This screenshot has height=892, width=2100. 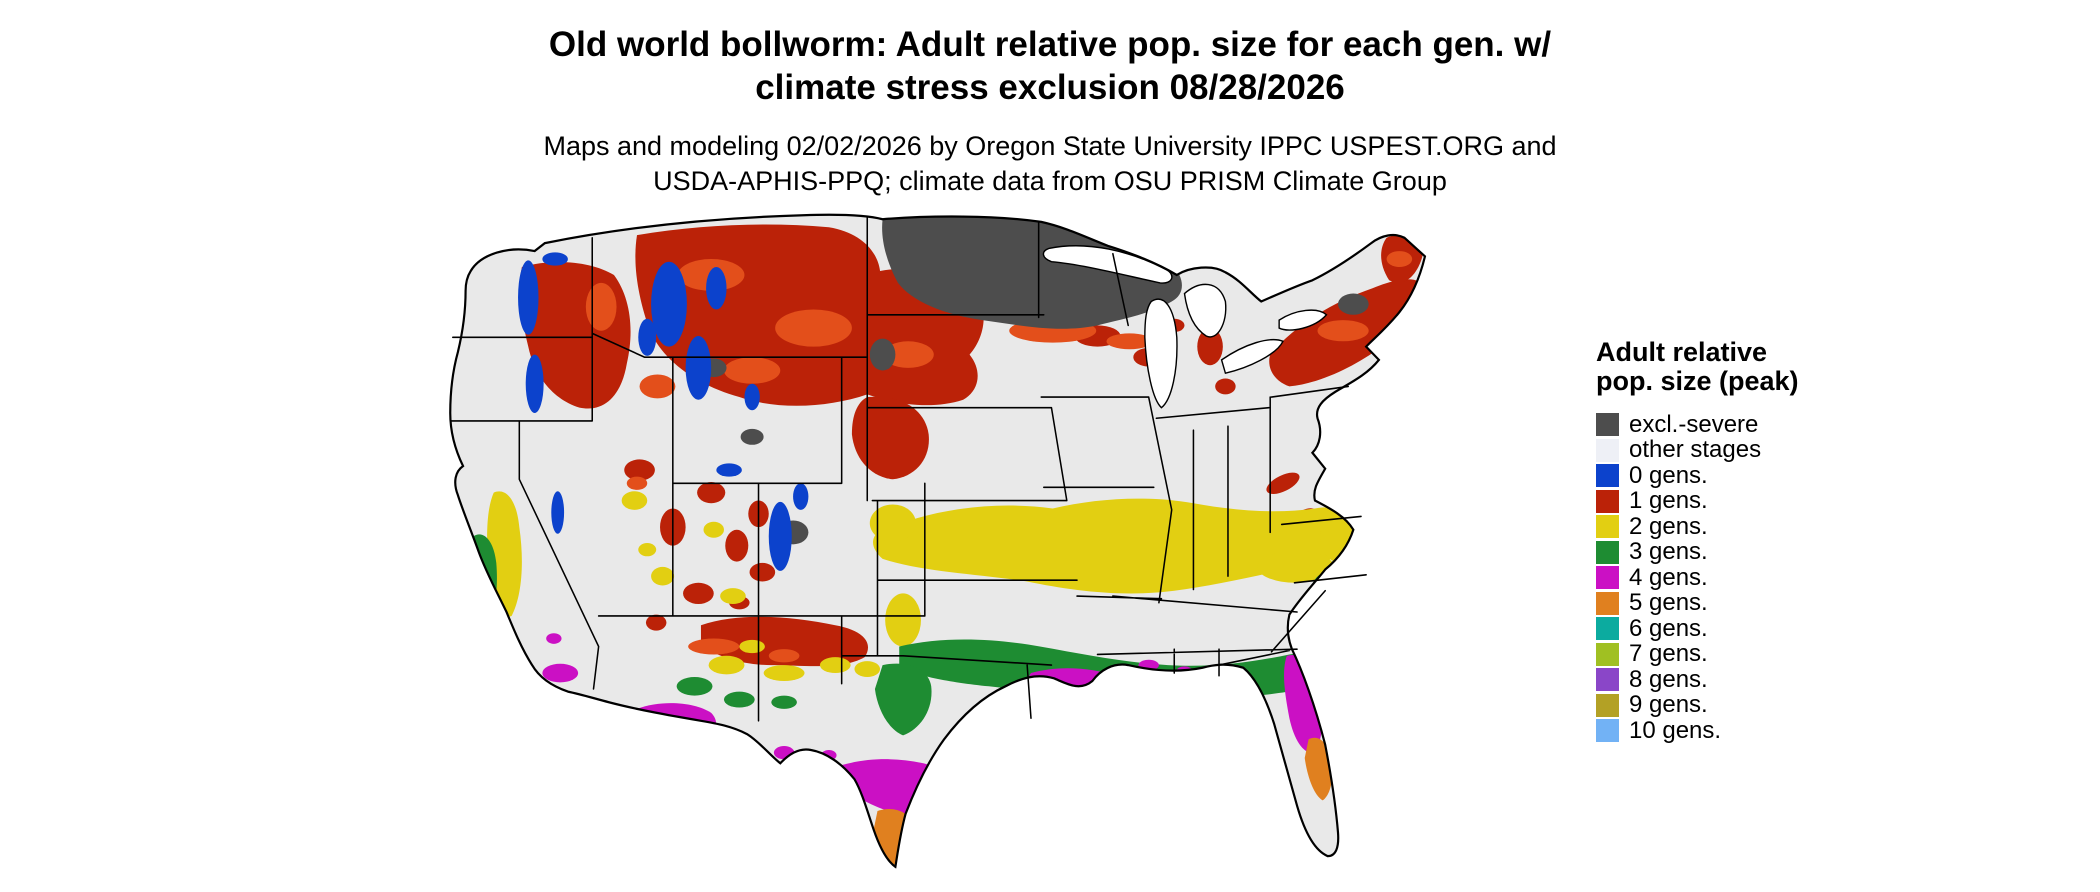 What do you see at coordinates (1668, 704) in the screenshot?
I see `legend-item-label: 9 gens.` at bounding box center [1668, 704].